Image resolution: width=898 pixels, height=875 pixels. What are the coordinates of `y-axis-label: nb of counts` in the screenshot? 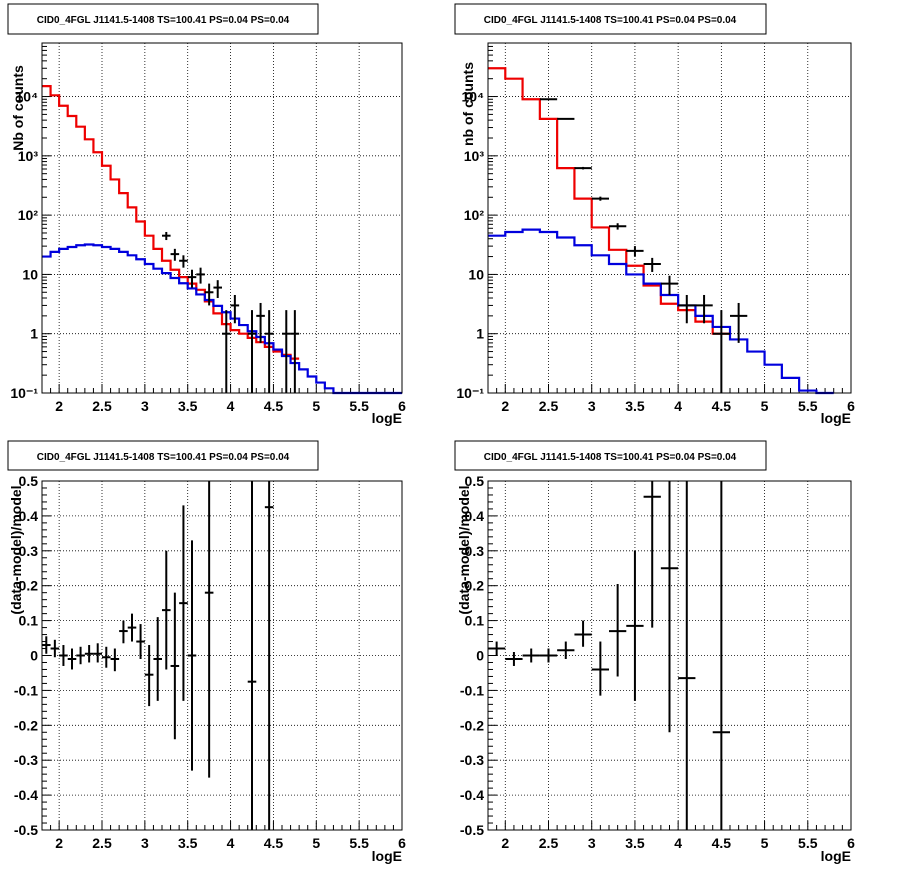 It's located at (468, 104).